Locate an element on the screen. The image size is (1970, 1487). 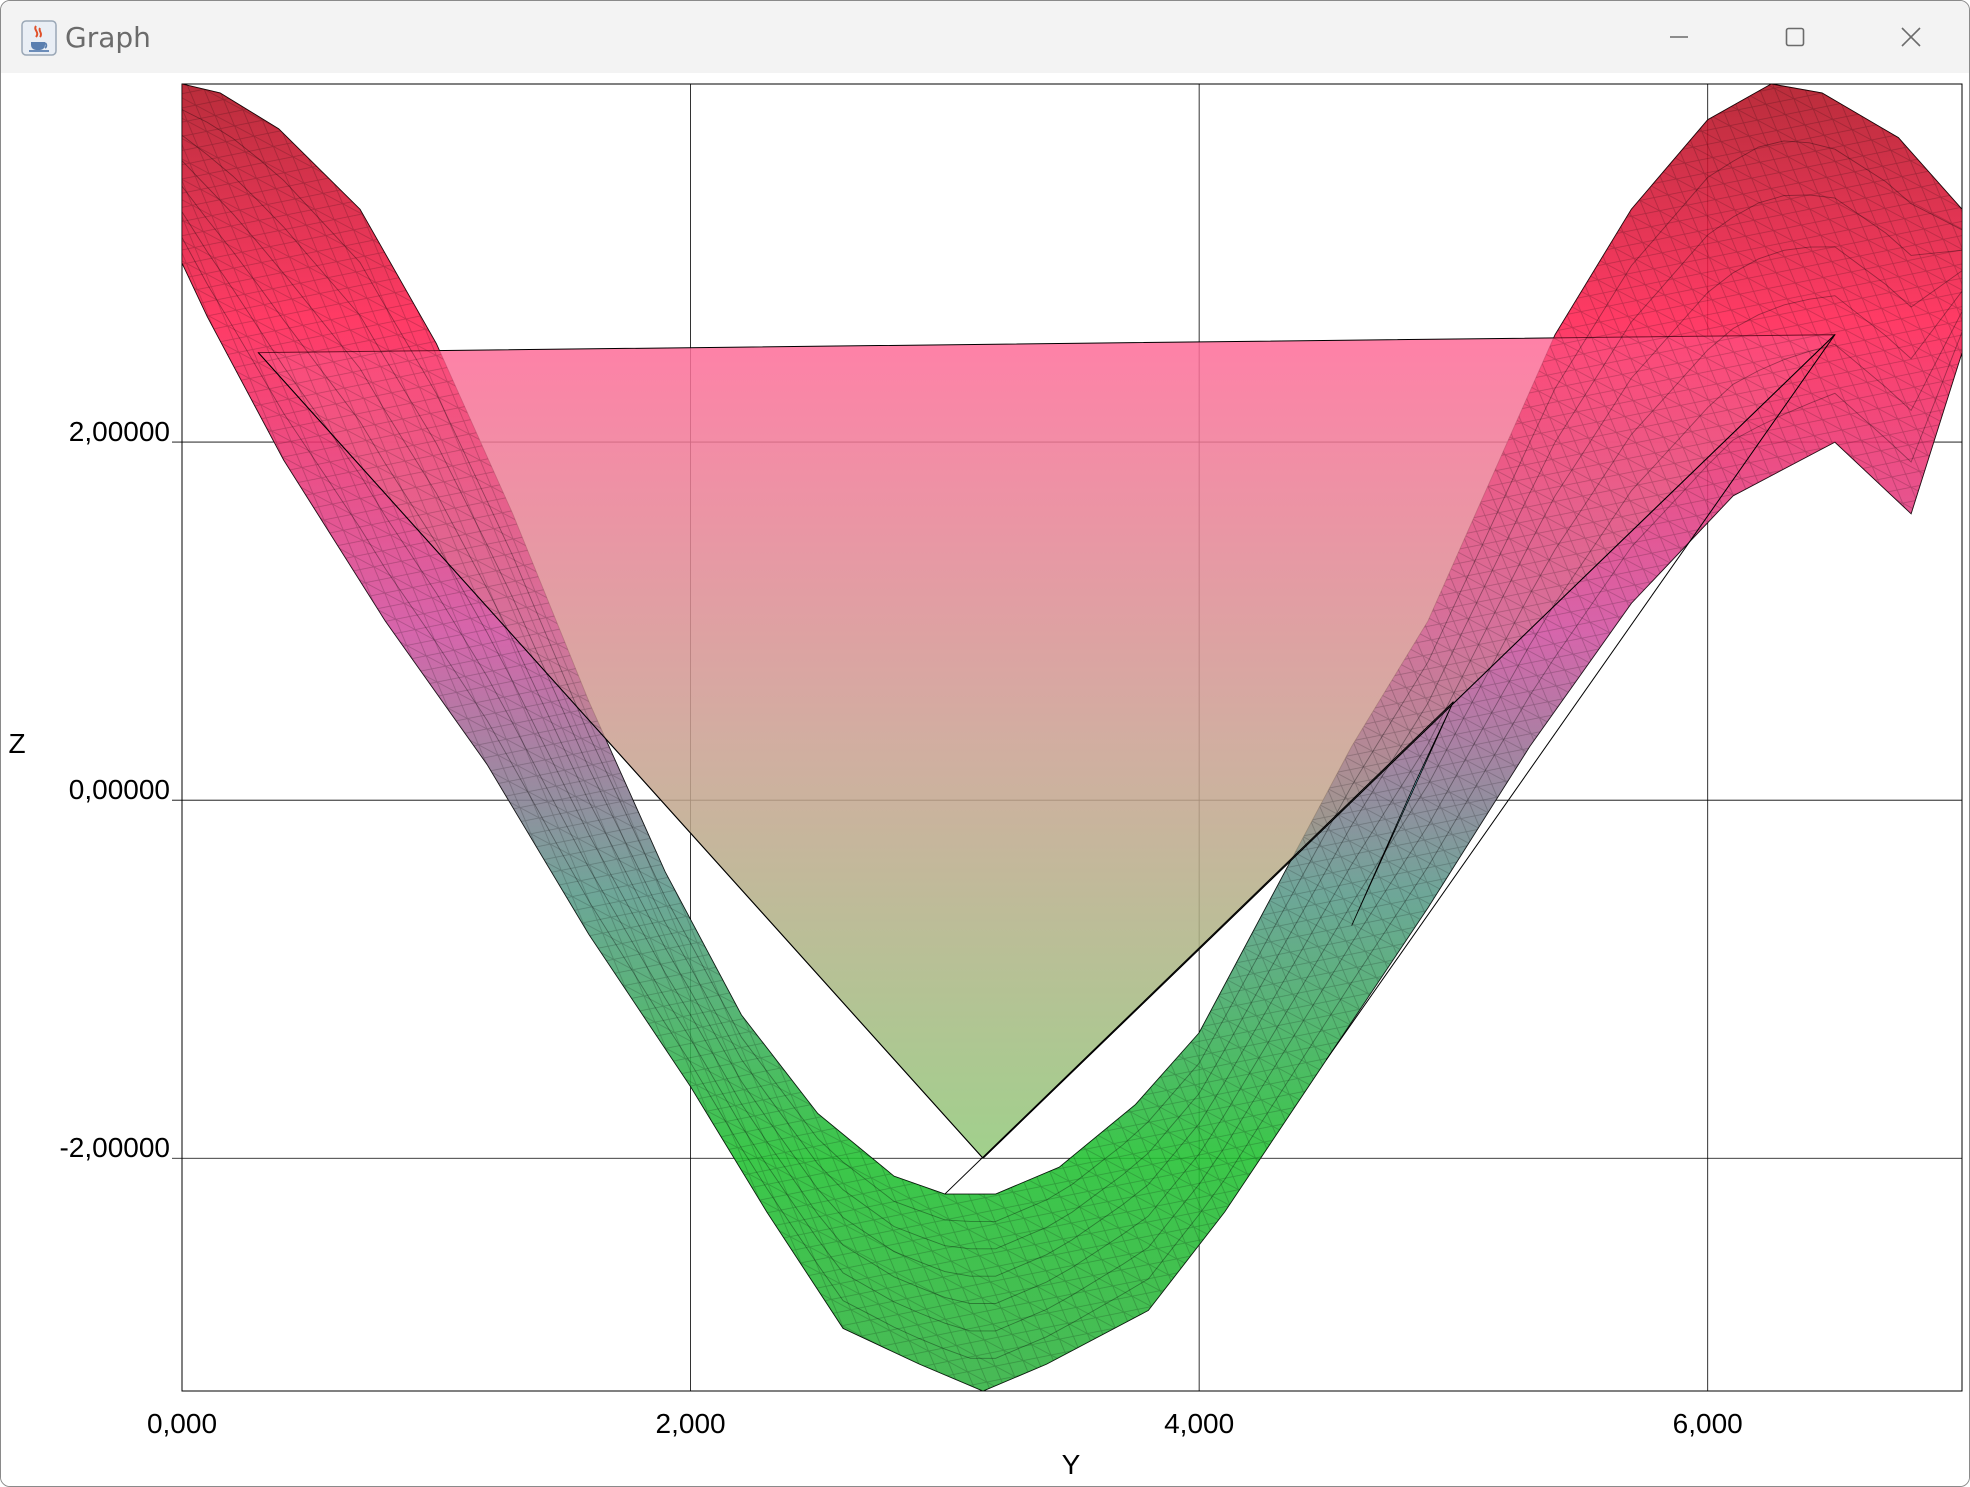
minimize-button is located at coordinates (1679, 37).